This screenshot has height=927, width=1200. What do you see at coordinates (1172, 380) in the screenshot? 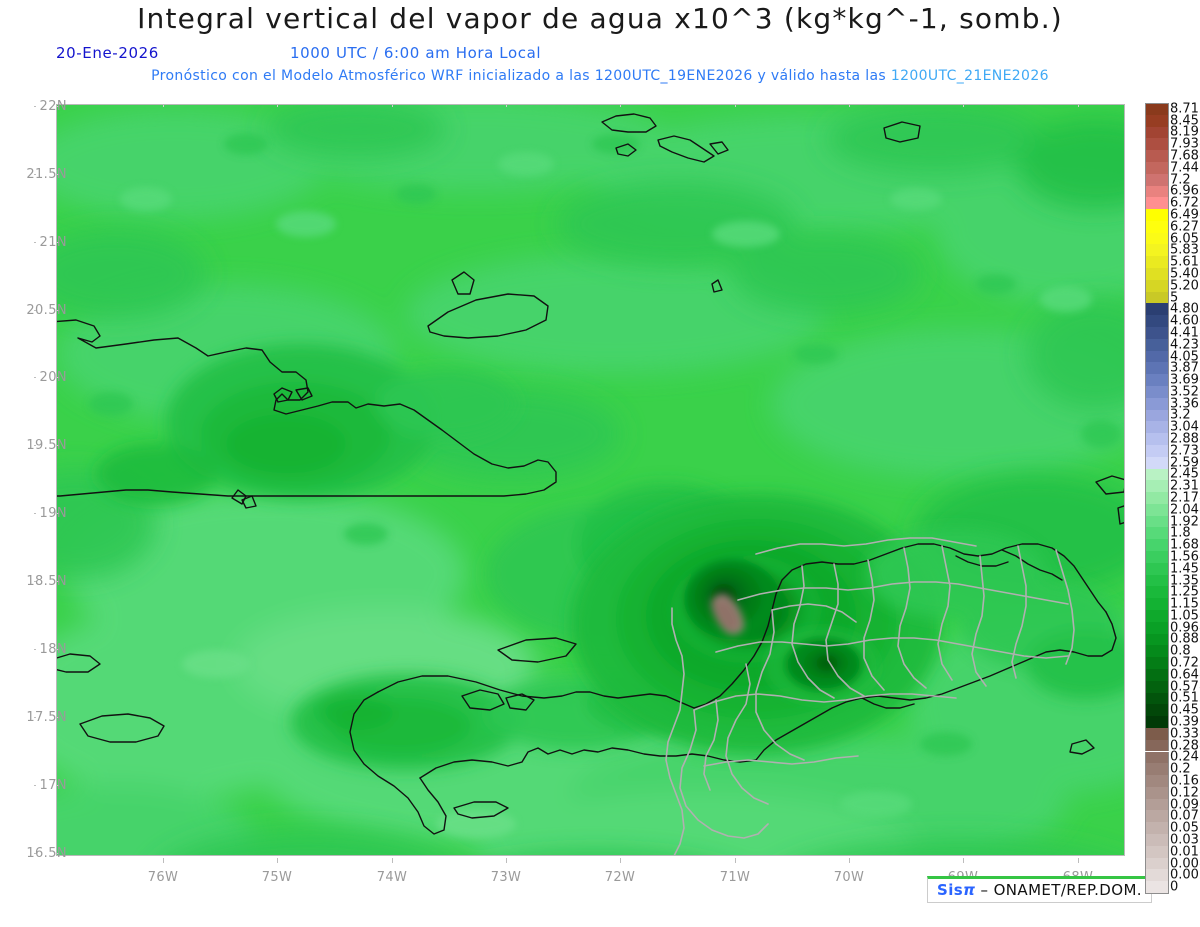
I see `colorbar-entry: 3.698` at bounding box center [1172, 380].